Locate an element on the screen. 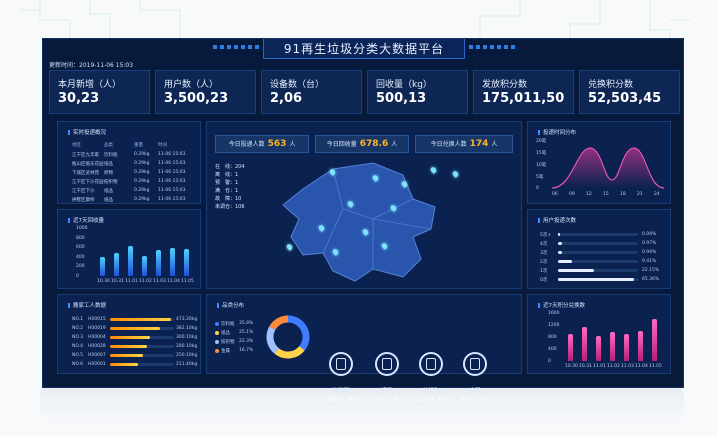  stat-card: 回收量（kg） 500,13 is located at coordinates (417, 92).